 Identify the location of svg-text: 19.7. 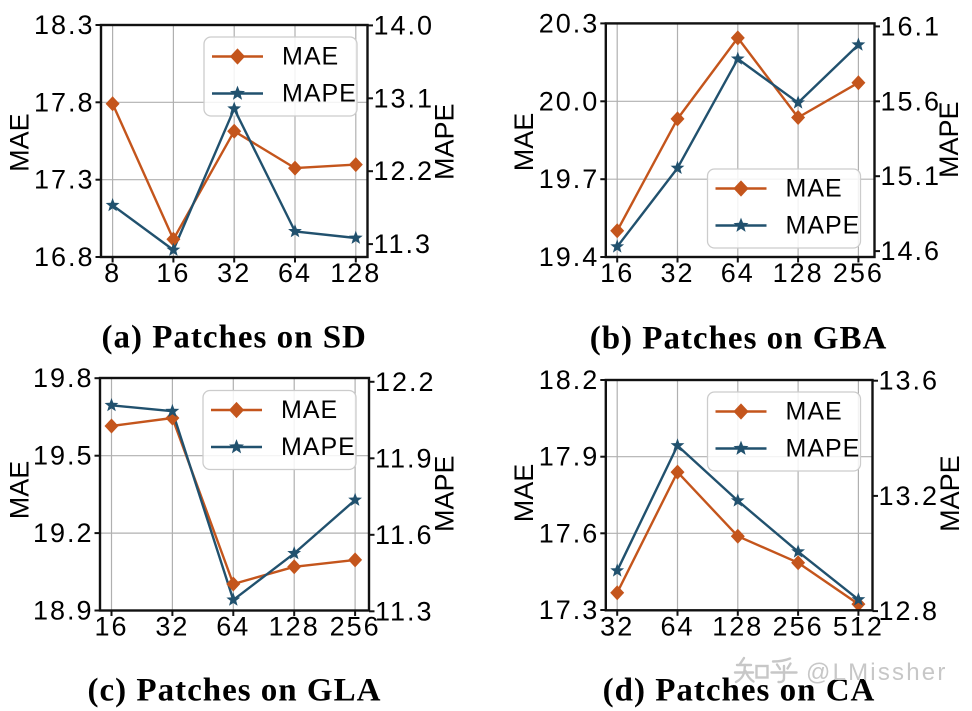
(569, 179).